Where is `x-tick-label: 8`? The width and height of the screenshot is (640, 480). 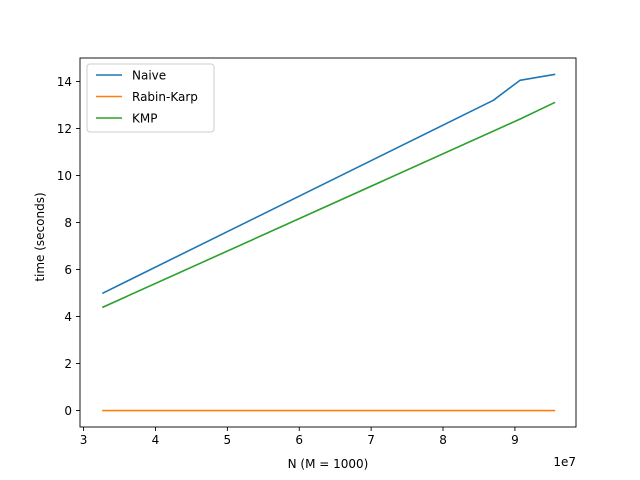 x-tick-label: 8 is located at coordinates (443, 440).